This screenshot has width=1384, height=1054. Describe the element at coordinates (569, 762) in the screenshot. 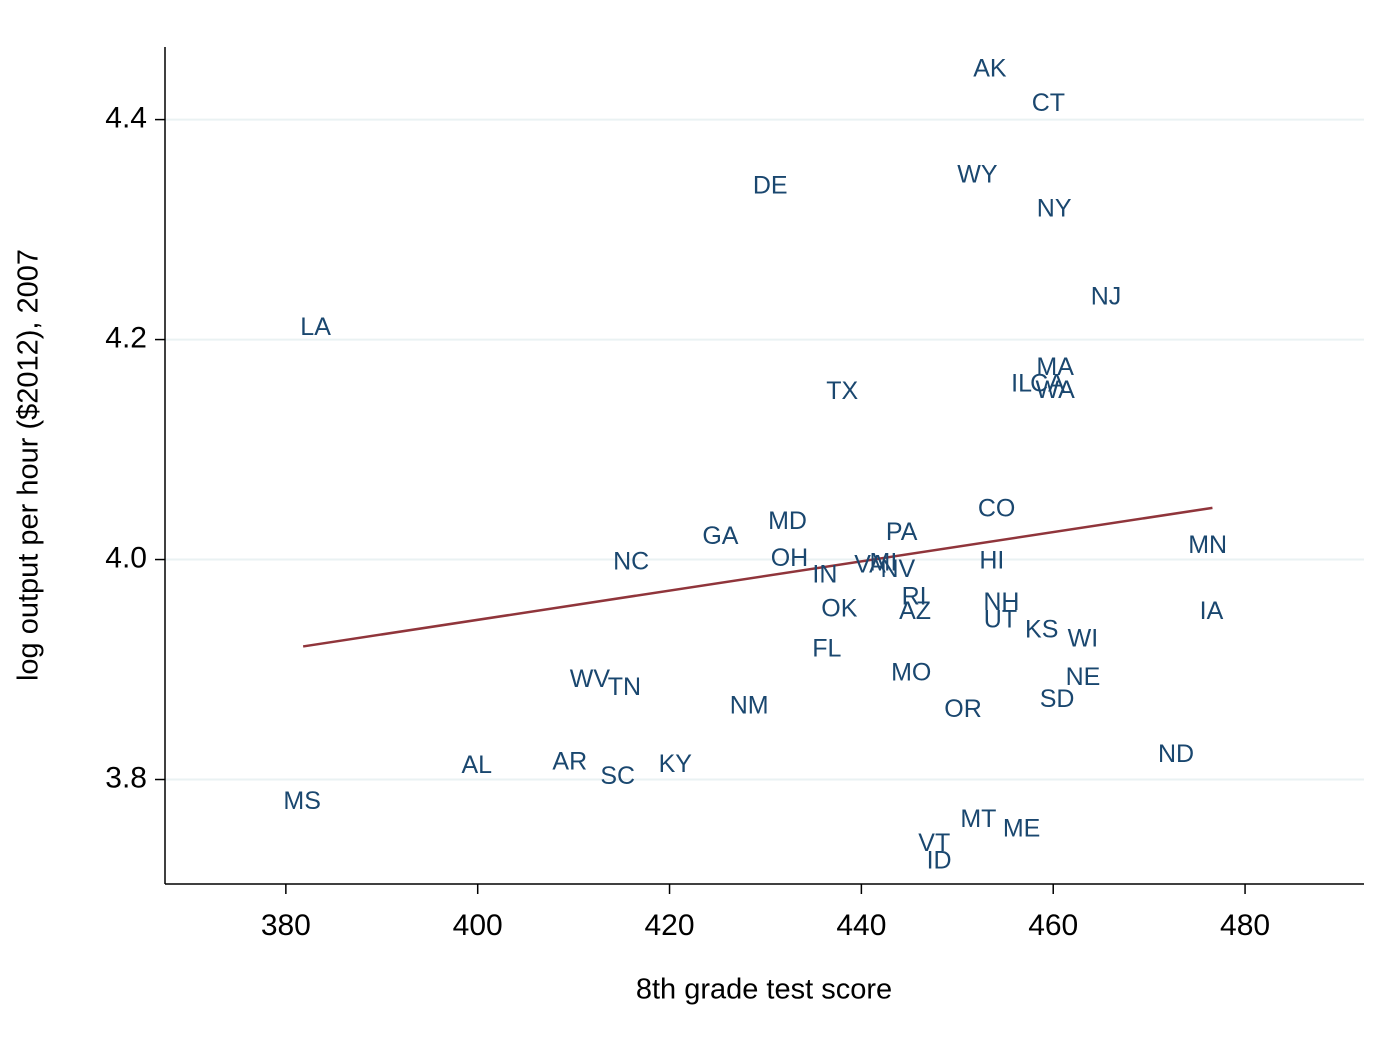

I see `point-label: AR` at that location.